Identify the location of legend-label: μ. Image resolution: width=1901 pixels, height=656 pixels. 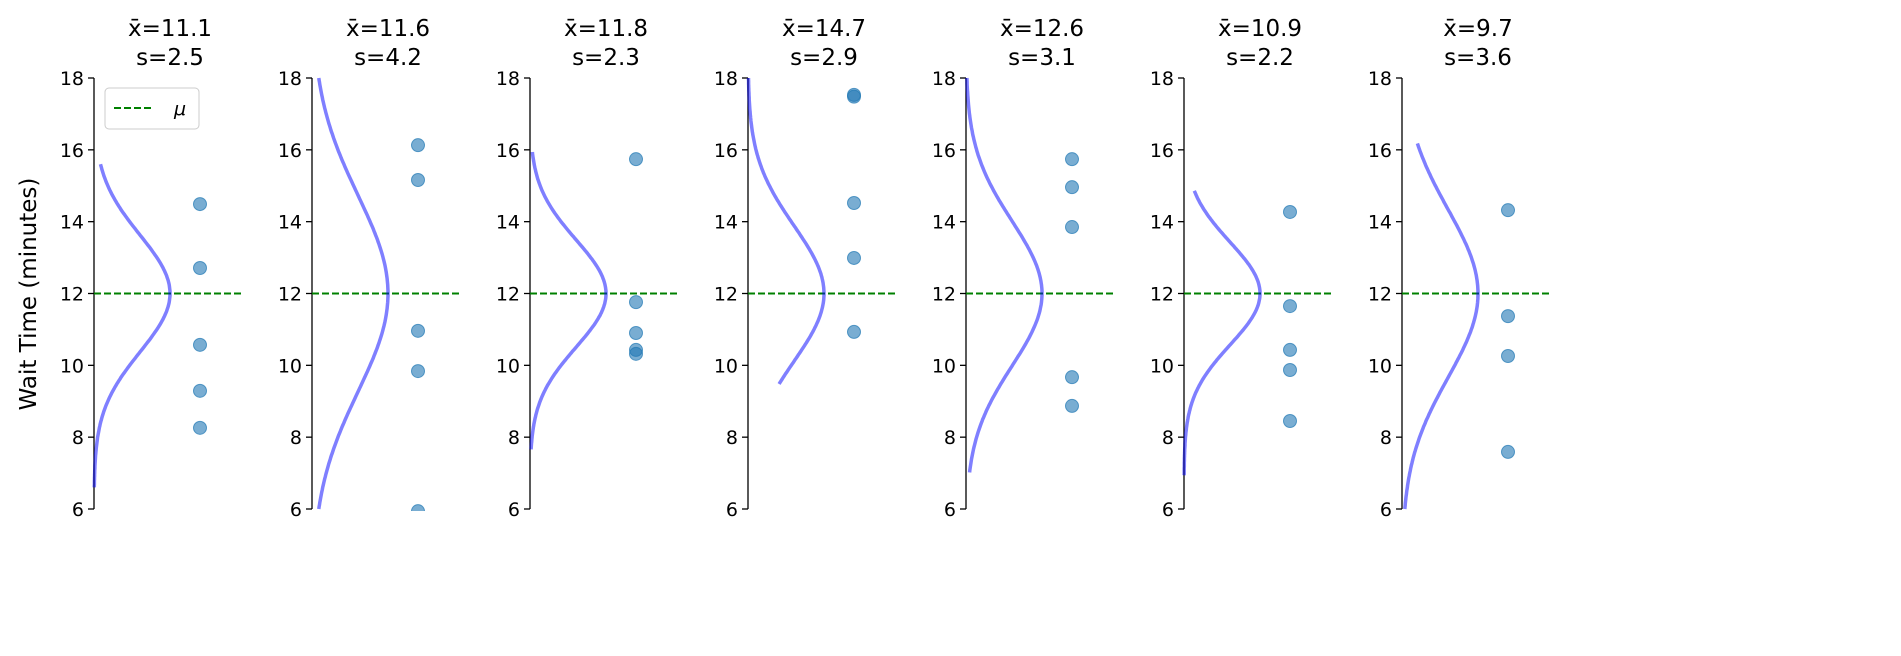
(179, 109).